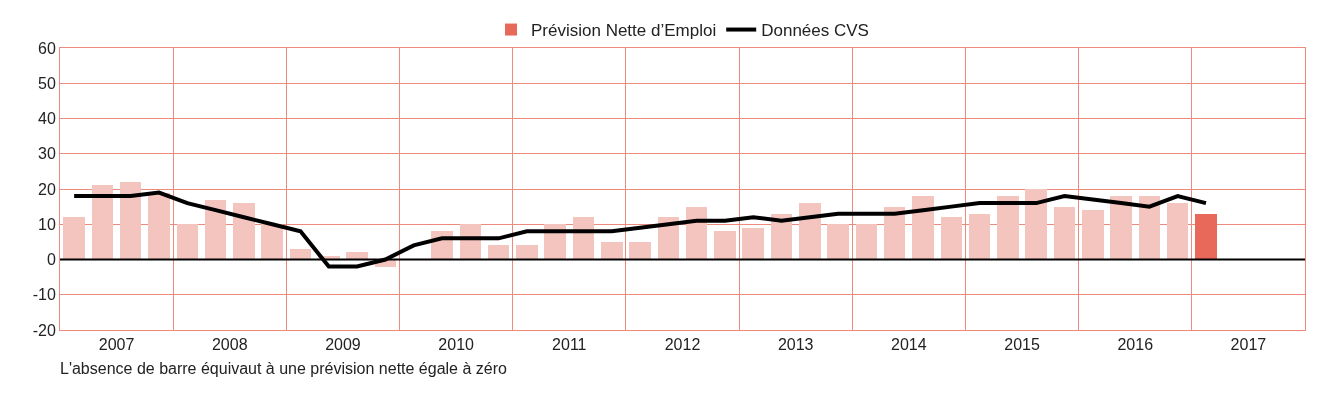 The image size is (1317, 402). What do you see at coordinates (569, 345) in the screenshot?
I see `x-tick-label: 2011` at bounding box center [569, 345].